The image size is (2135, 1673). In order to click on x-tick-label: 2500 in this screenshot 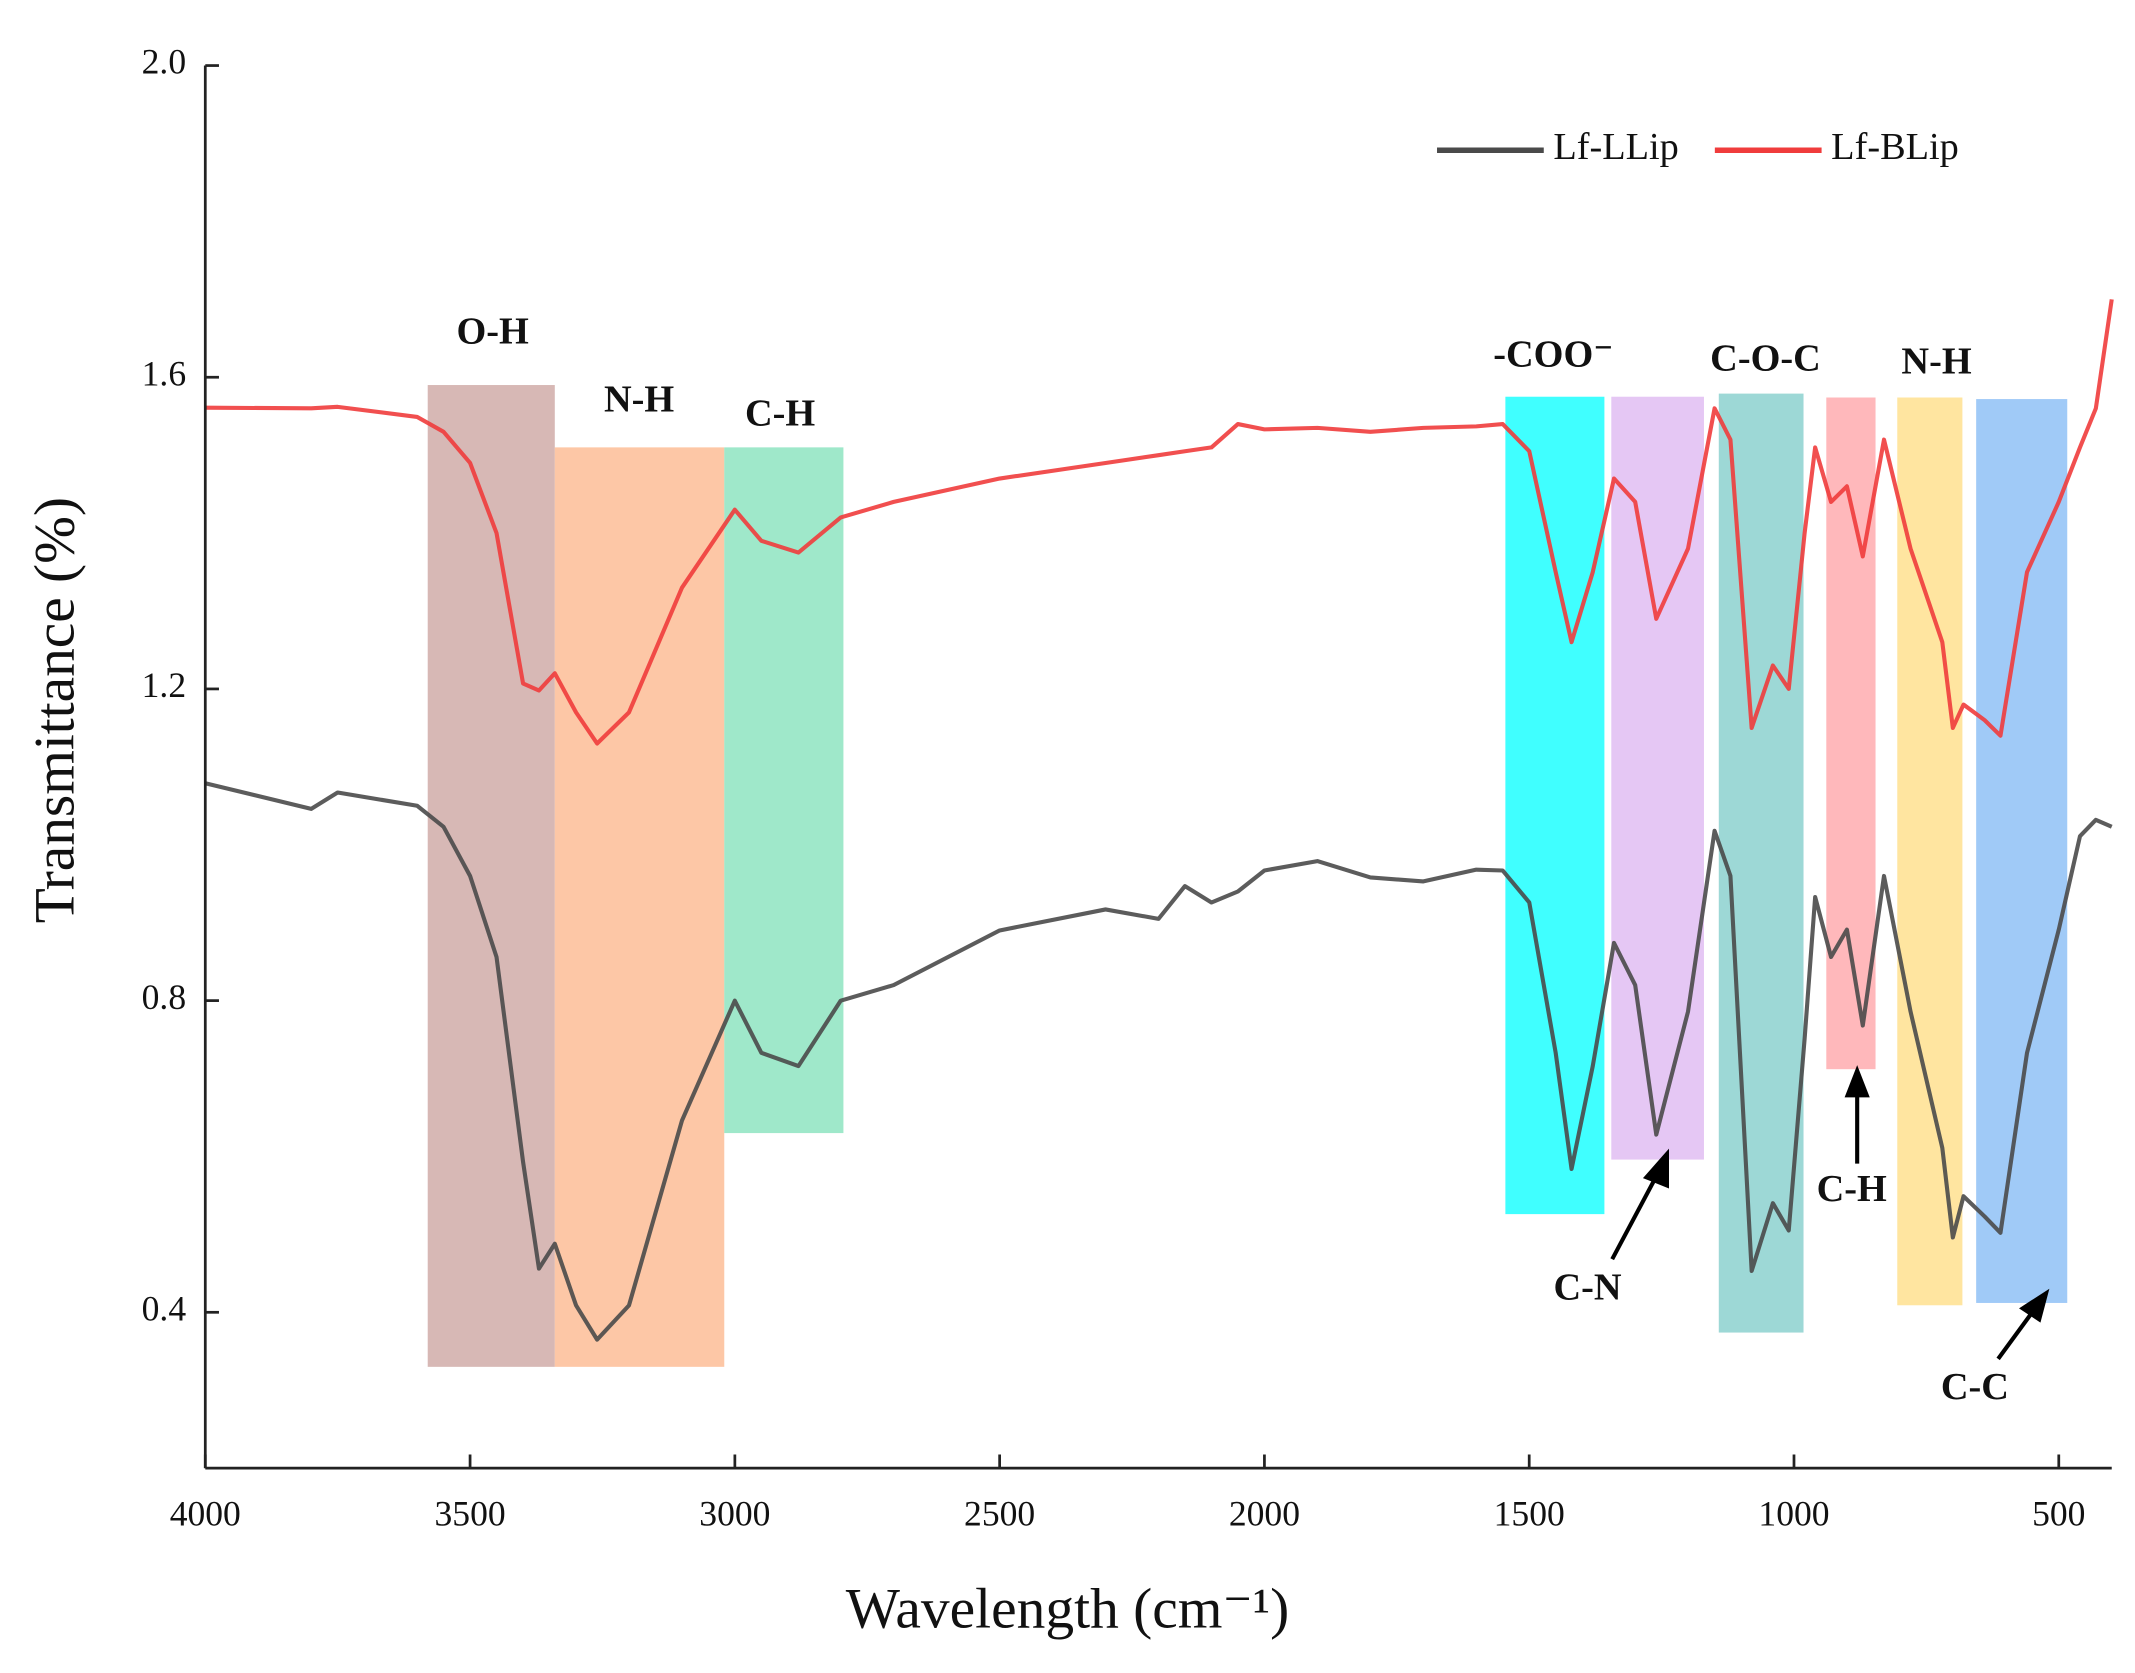, I will do `click(999, 1513)`.